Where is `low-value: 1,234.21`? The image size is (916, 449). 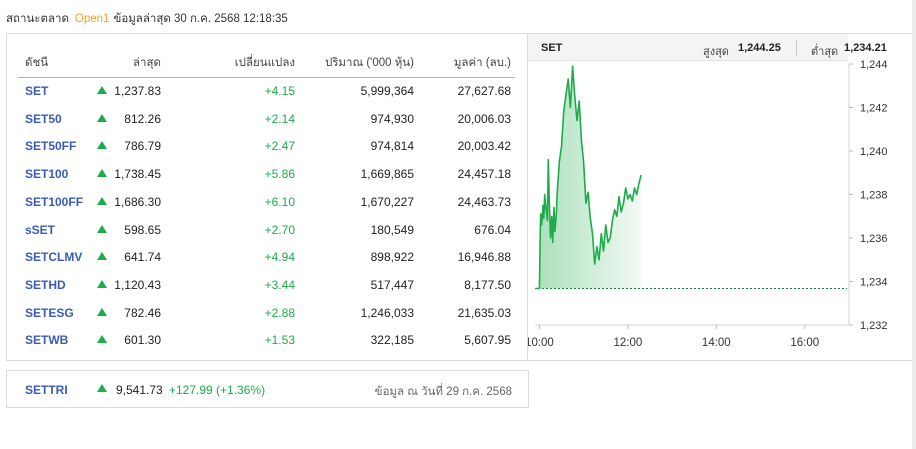
low-value: 1,234.21 is located at coordinates (865, 48).